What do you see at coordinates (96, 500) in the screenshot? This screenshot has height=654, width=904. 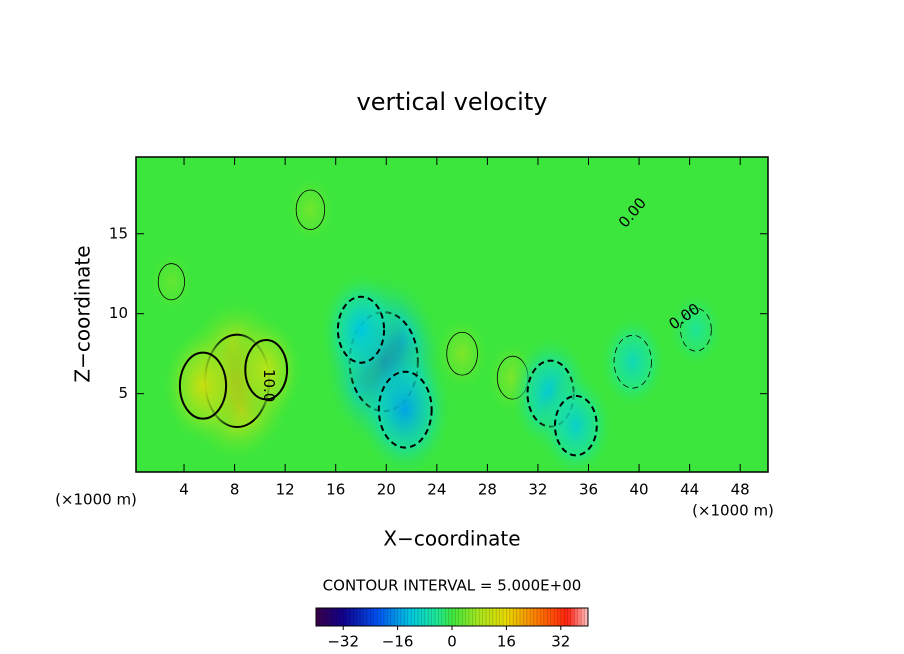 I see `x-unit-left: (×1000 m)` at bounding box center [96, 500].